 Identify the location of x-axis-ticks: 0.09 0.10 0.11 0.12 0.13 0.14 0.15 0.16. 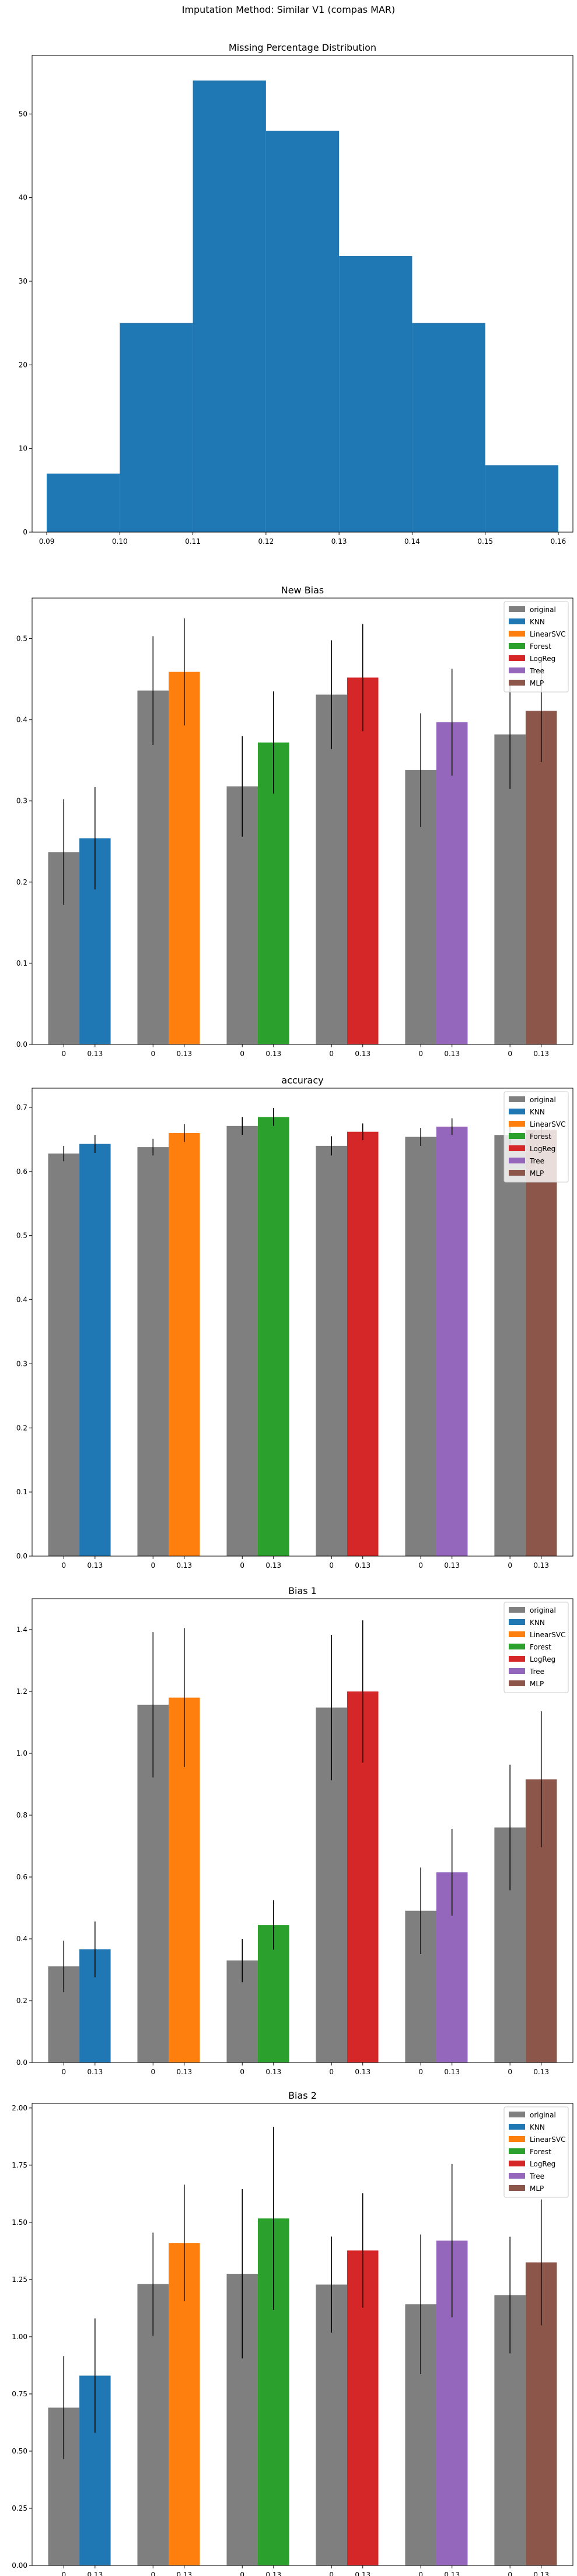
(302, 539).